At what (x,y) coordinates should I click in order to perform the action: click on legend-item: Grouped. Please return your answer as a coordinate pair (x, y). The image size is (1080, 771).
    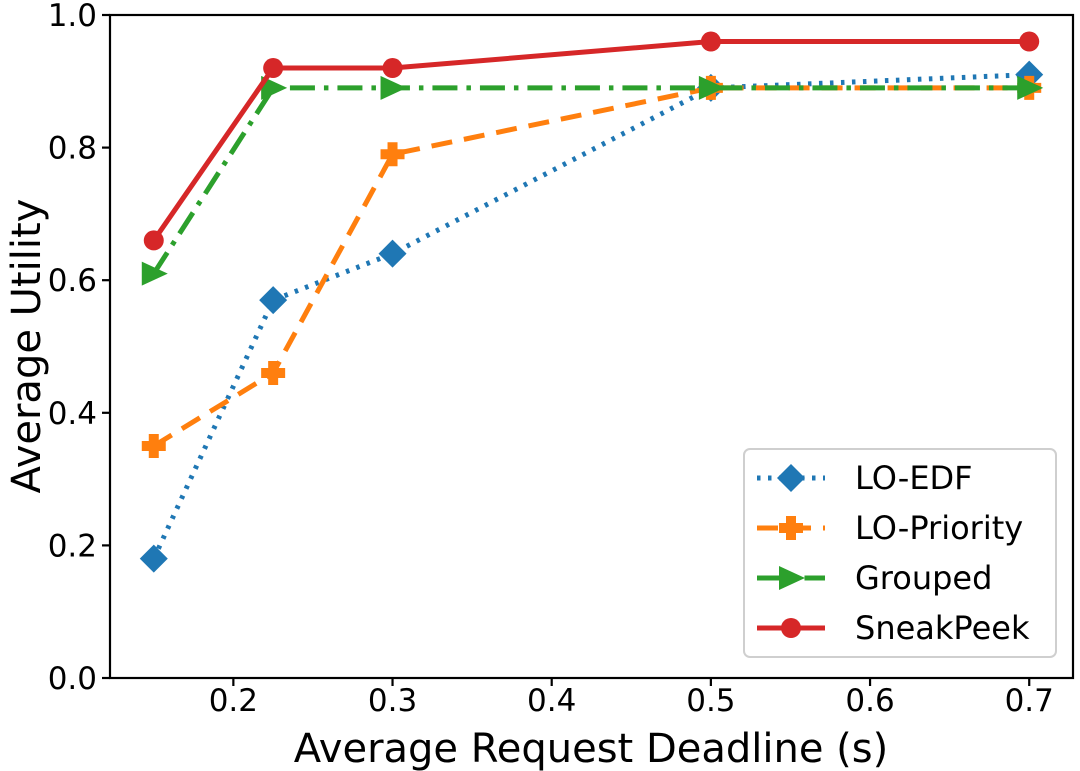
    Looking at the image, I should click on (906, 578).